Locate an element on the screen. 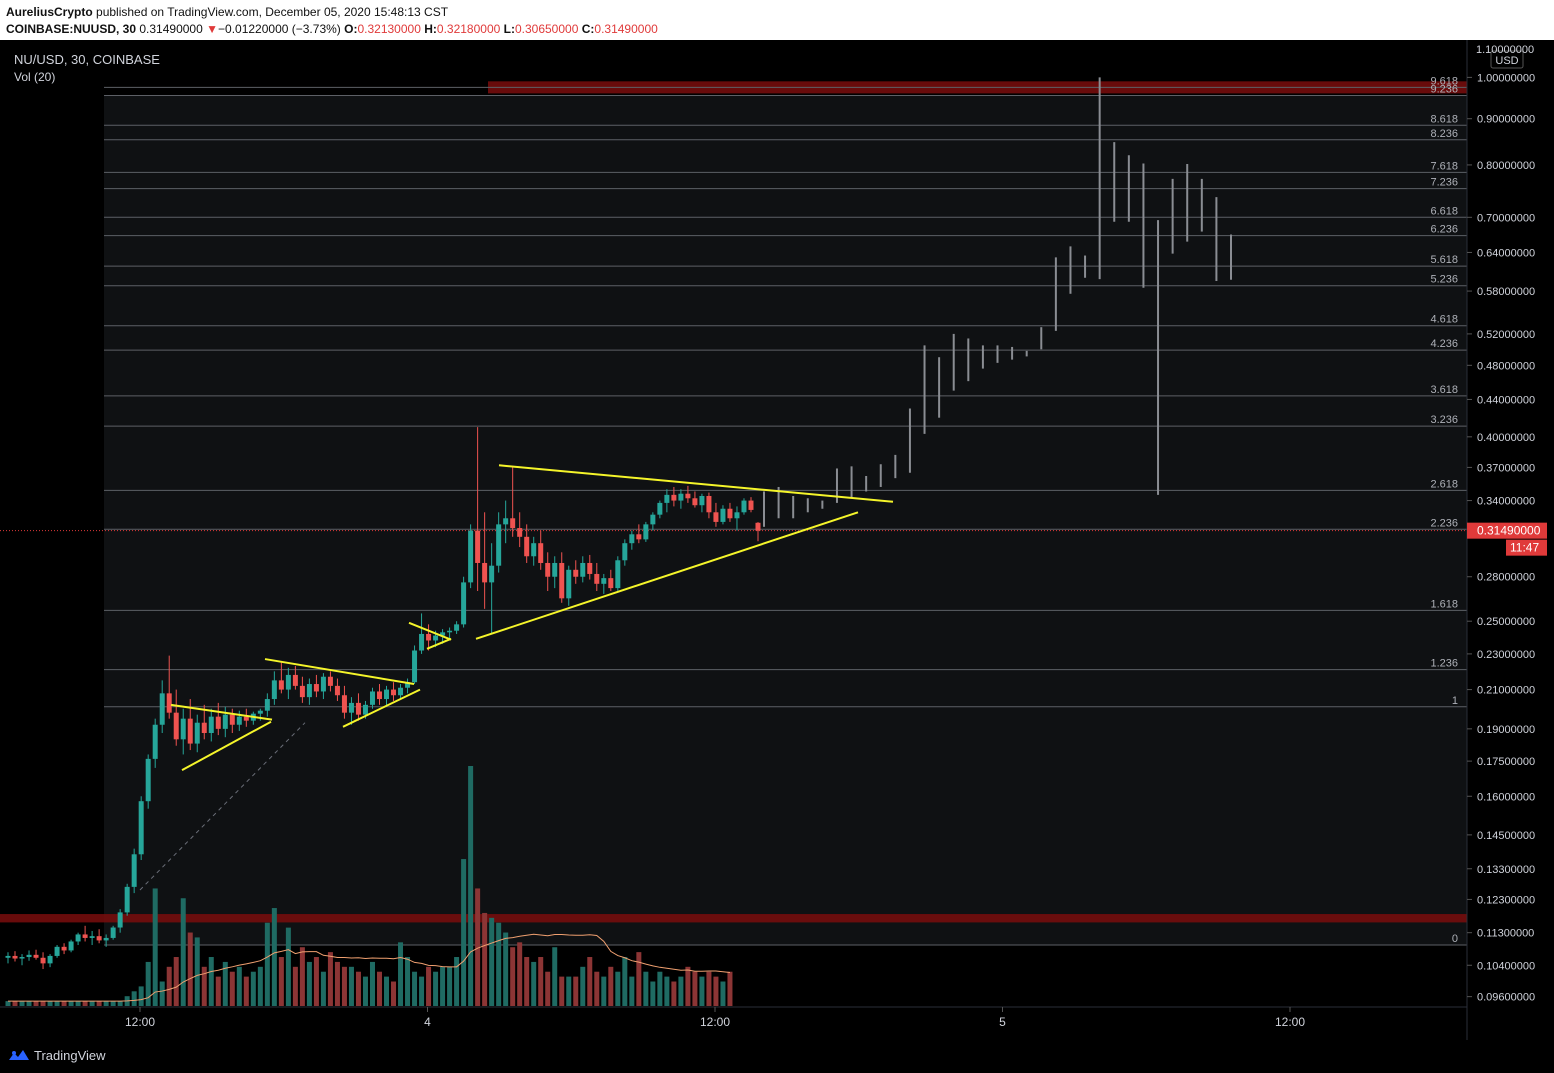 The height and width of the screenshot is (1073, 1554). series-legend: NU/USD, 30, COINBASE is located at coordinates (87, 59).